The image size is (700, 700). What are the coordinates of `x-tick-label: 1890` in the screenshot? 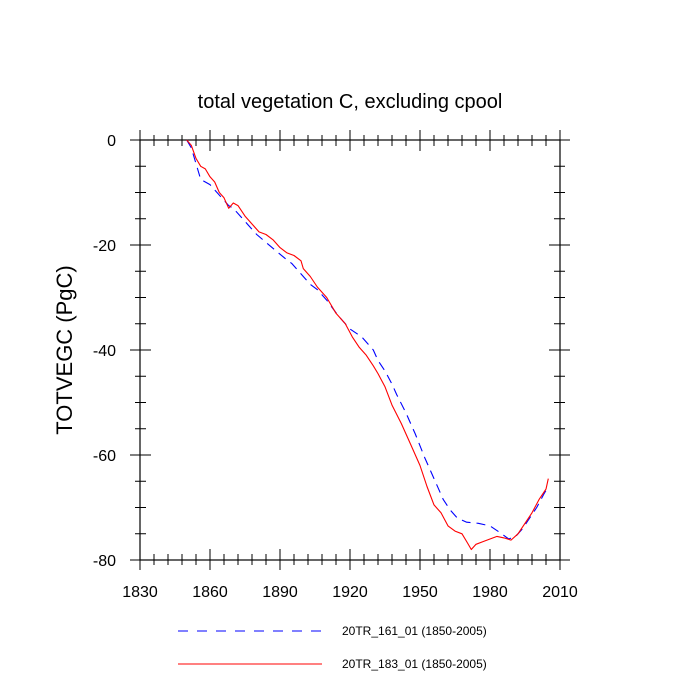 It's located at (280, 592).